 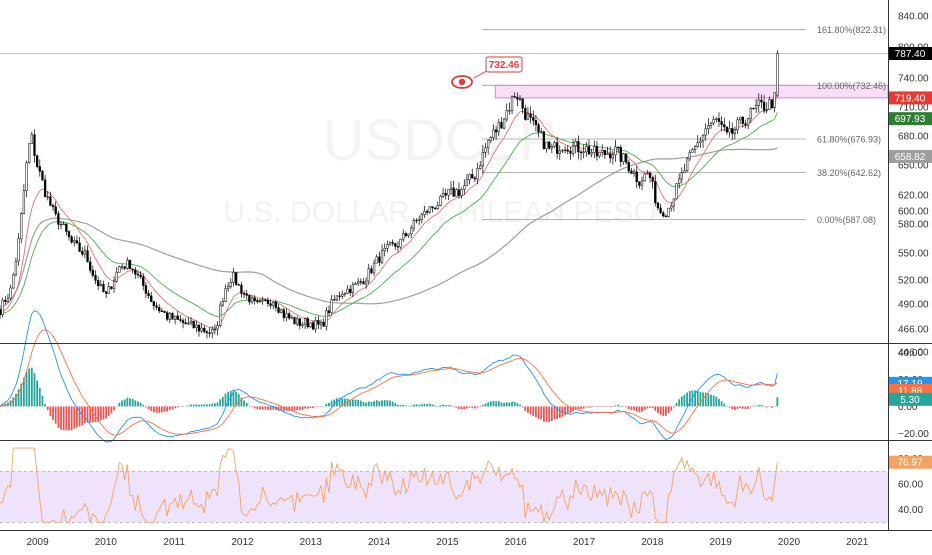 I want to click on price-last-value-tag, so click(x=910, y=98).